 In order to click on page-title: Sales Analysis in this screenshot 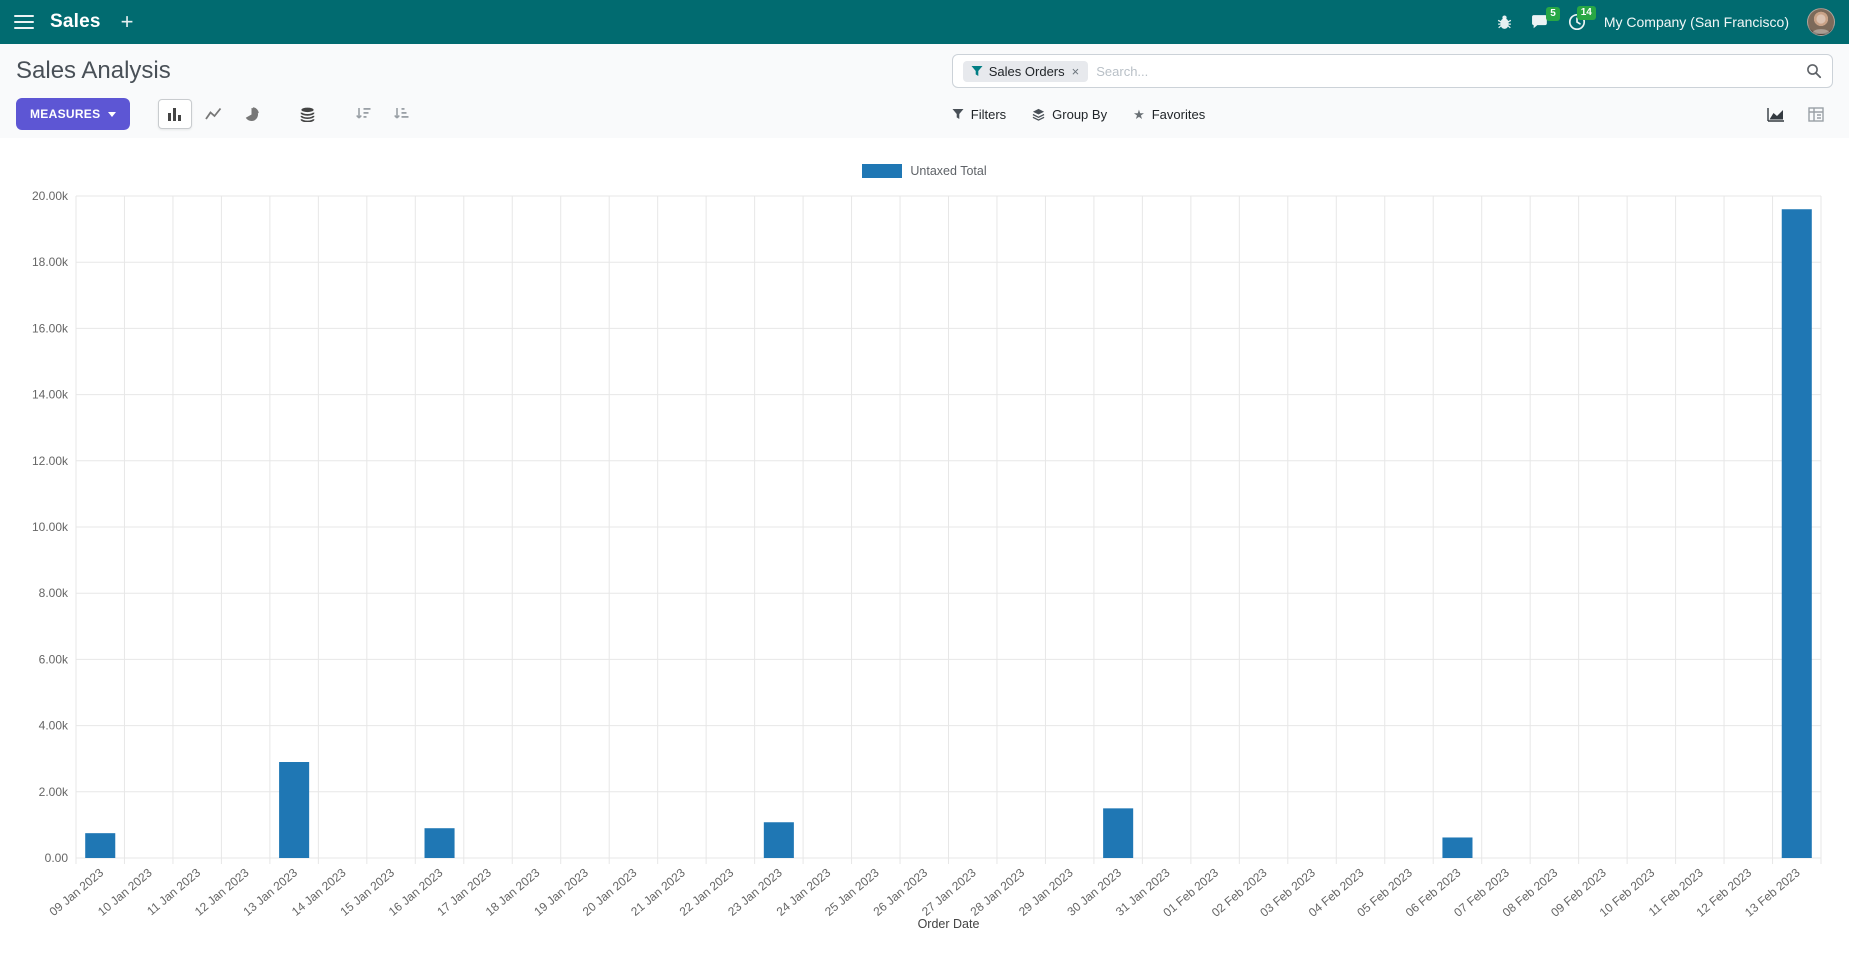, I will do `click(93, 70)`.